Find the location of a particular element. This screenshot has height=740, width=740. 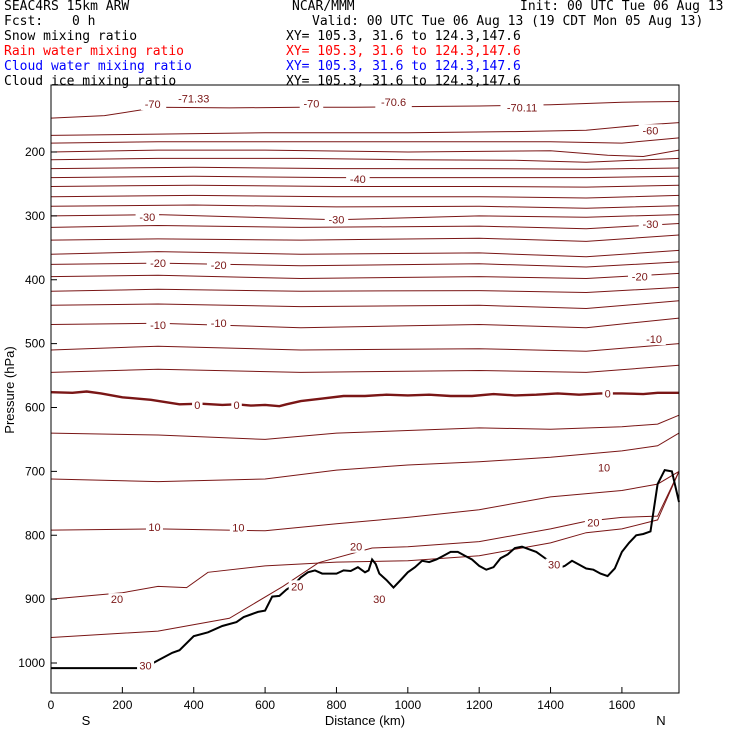

center-label: NCAR/MMM is located at coordinates (323, 7).